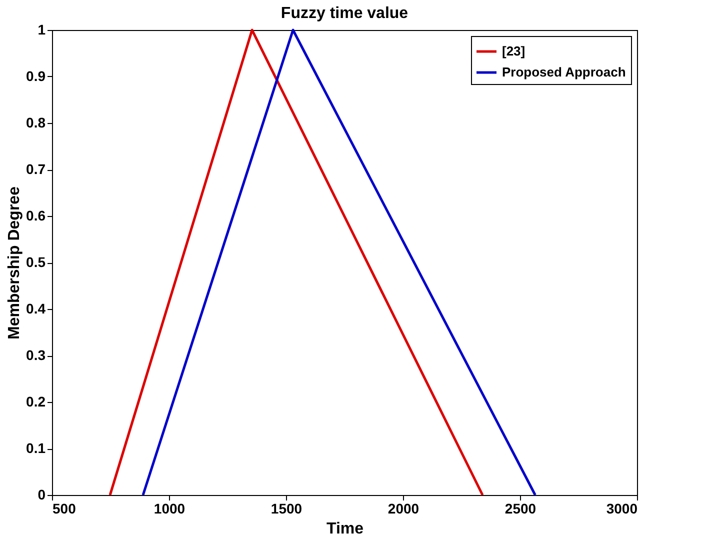  Describe the element at coordinates (36, 355) in the screenshot. I see `y-tick-label: 0.3` at that location.